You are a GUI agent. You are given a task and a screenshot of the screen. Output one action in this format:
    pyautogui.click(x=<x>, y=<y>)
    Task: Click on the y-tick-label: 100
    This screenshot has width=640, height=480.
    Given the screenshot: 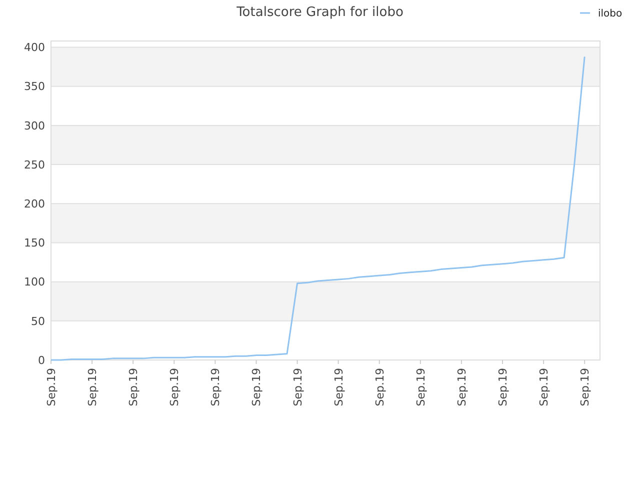 What is the action you would take?
    pyautogui.click(x=34, y=282)
    